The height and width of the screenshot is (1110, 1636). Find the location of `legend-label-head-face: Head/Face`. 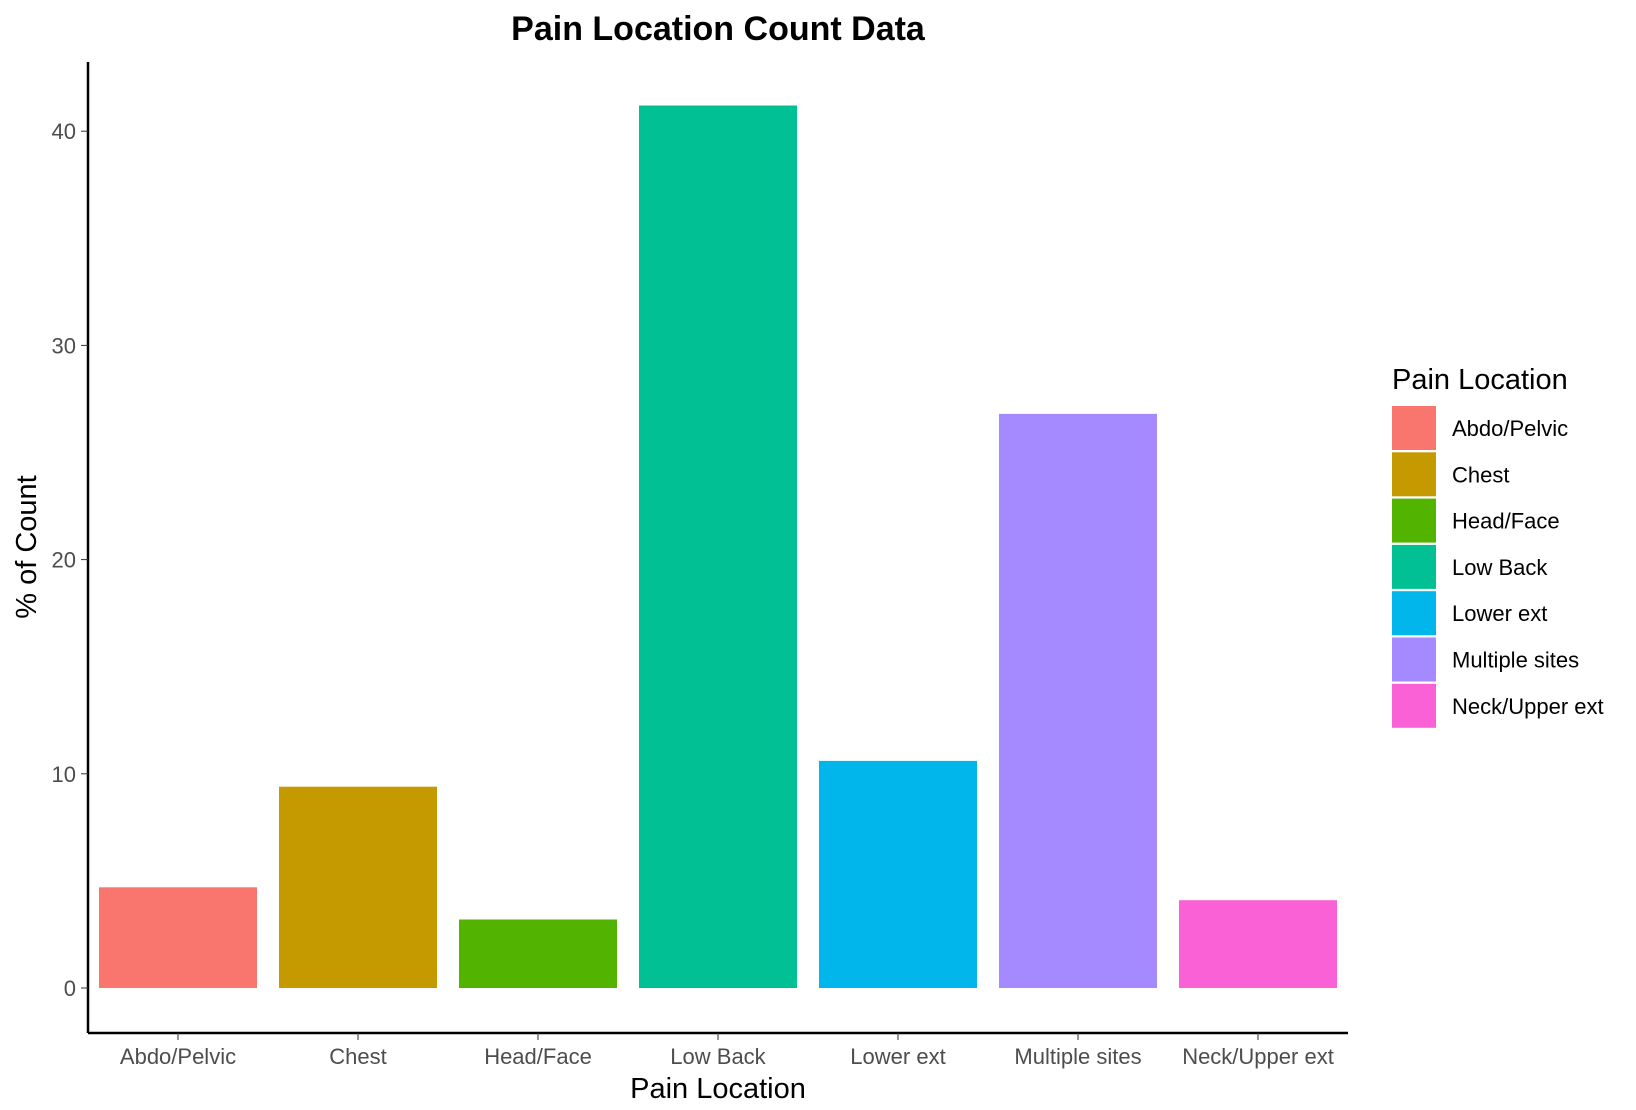

legend-label-head-face: Head/Face is located at coordinates (1506, 521).